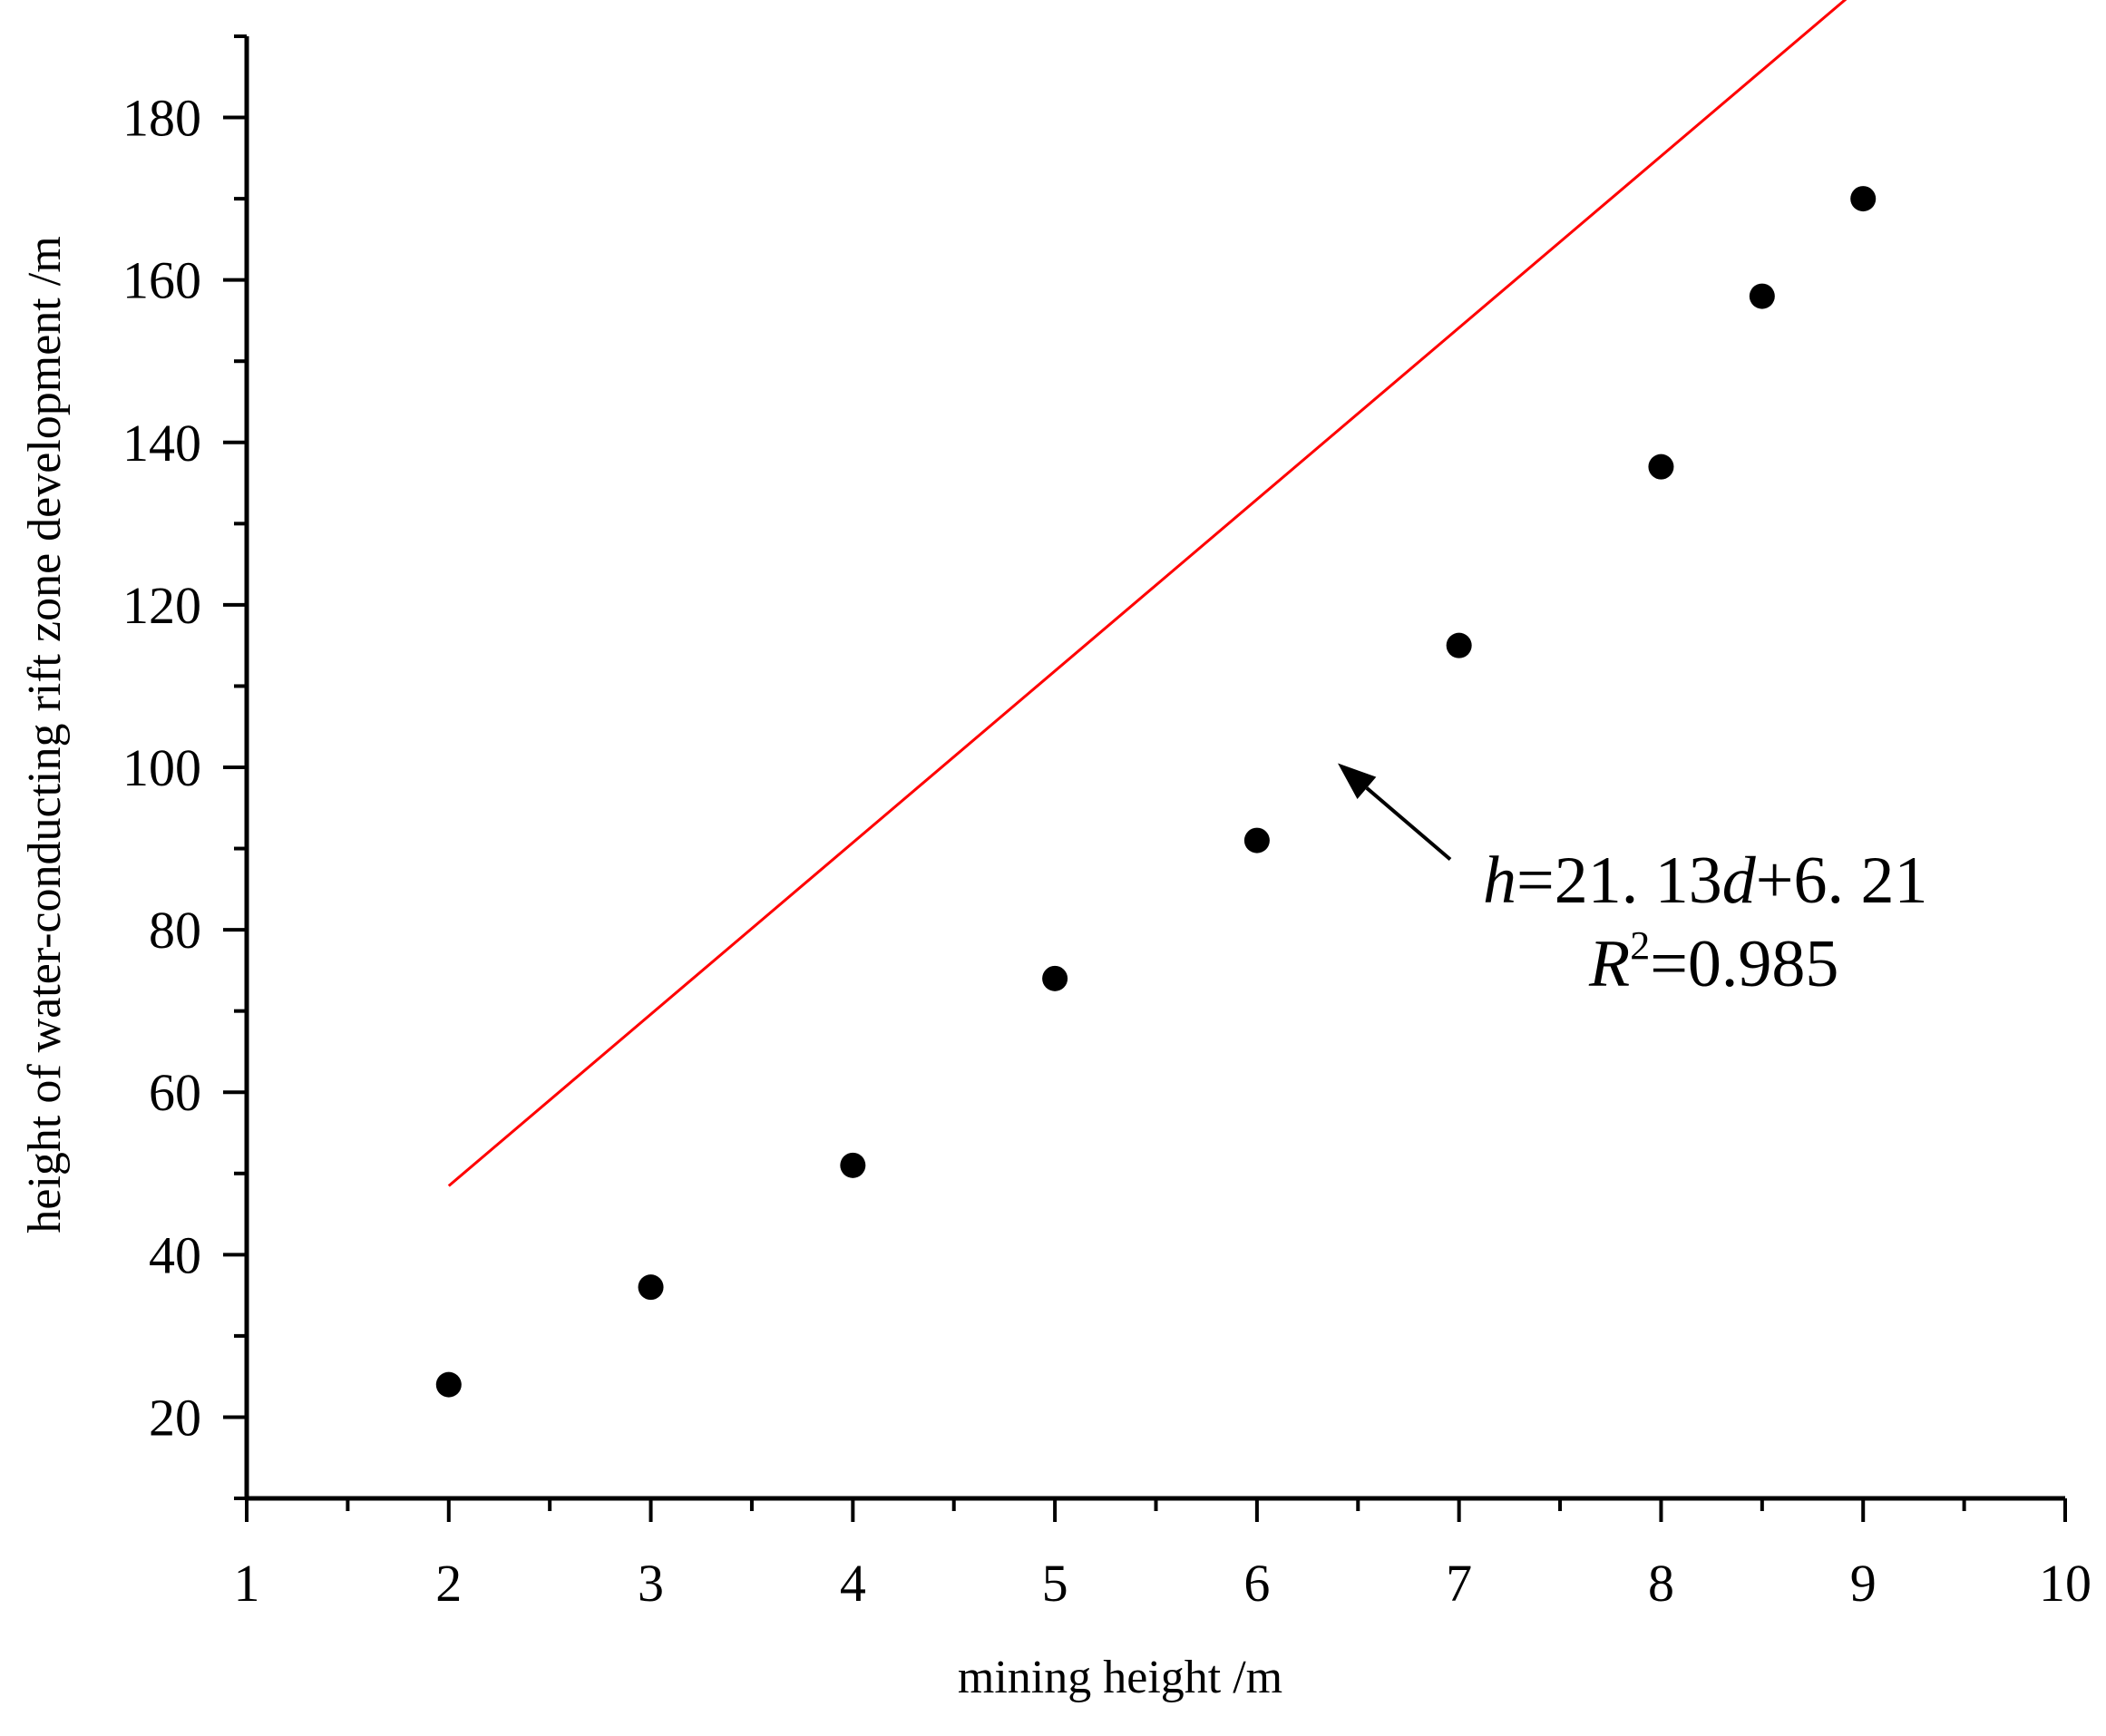  What do you see at coordinates (1739, 881) in the screenshot?
I see `eq-var-d: d` at bounding box center [1739, 881].